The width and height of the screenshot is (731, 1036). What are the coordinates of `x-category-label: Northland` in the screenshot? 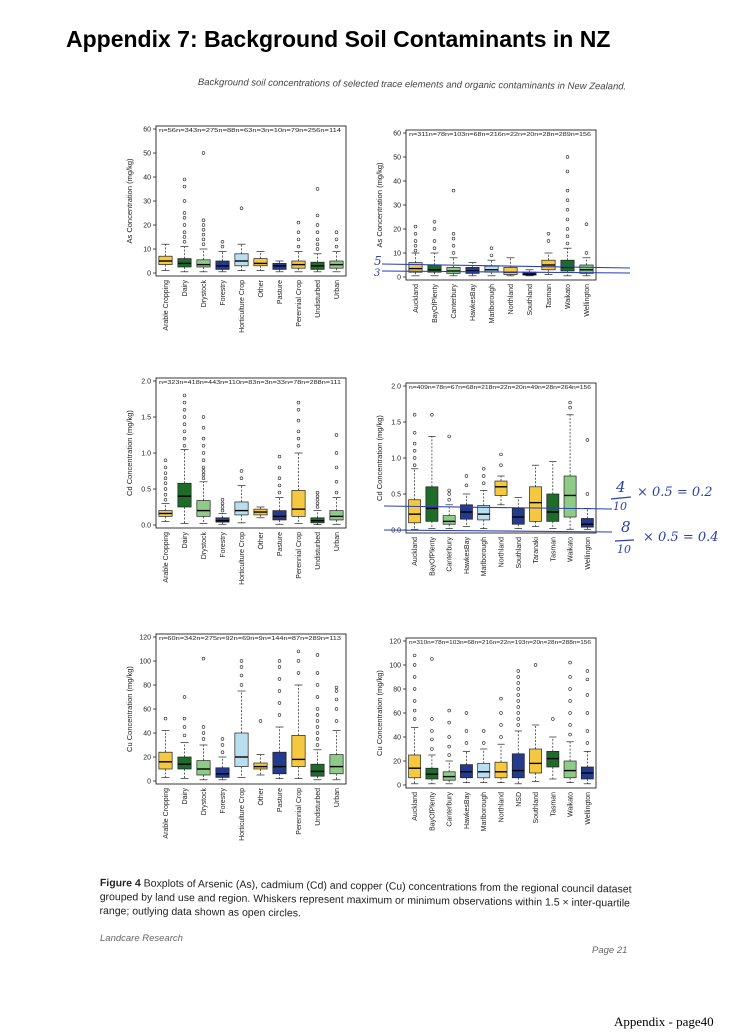 It's located at (502, 552).